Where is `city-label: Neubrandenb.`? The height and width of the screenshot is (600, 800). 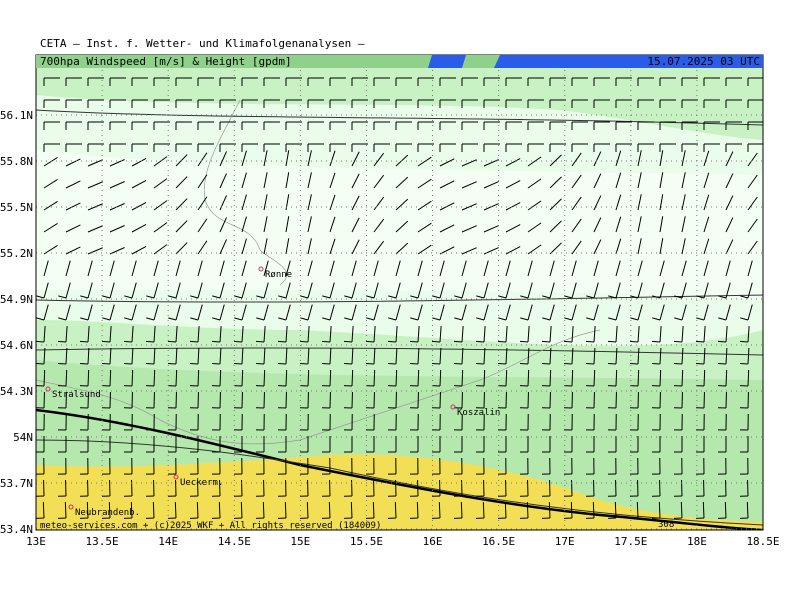
city-label: Neubrandenb. is located at coordinates (107, 513).